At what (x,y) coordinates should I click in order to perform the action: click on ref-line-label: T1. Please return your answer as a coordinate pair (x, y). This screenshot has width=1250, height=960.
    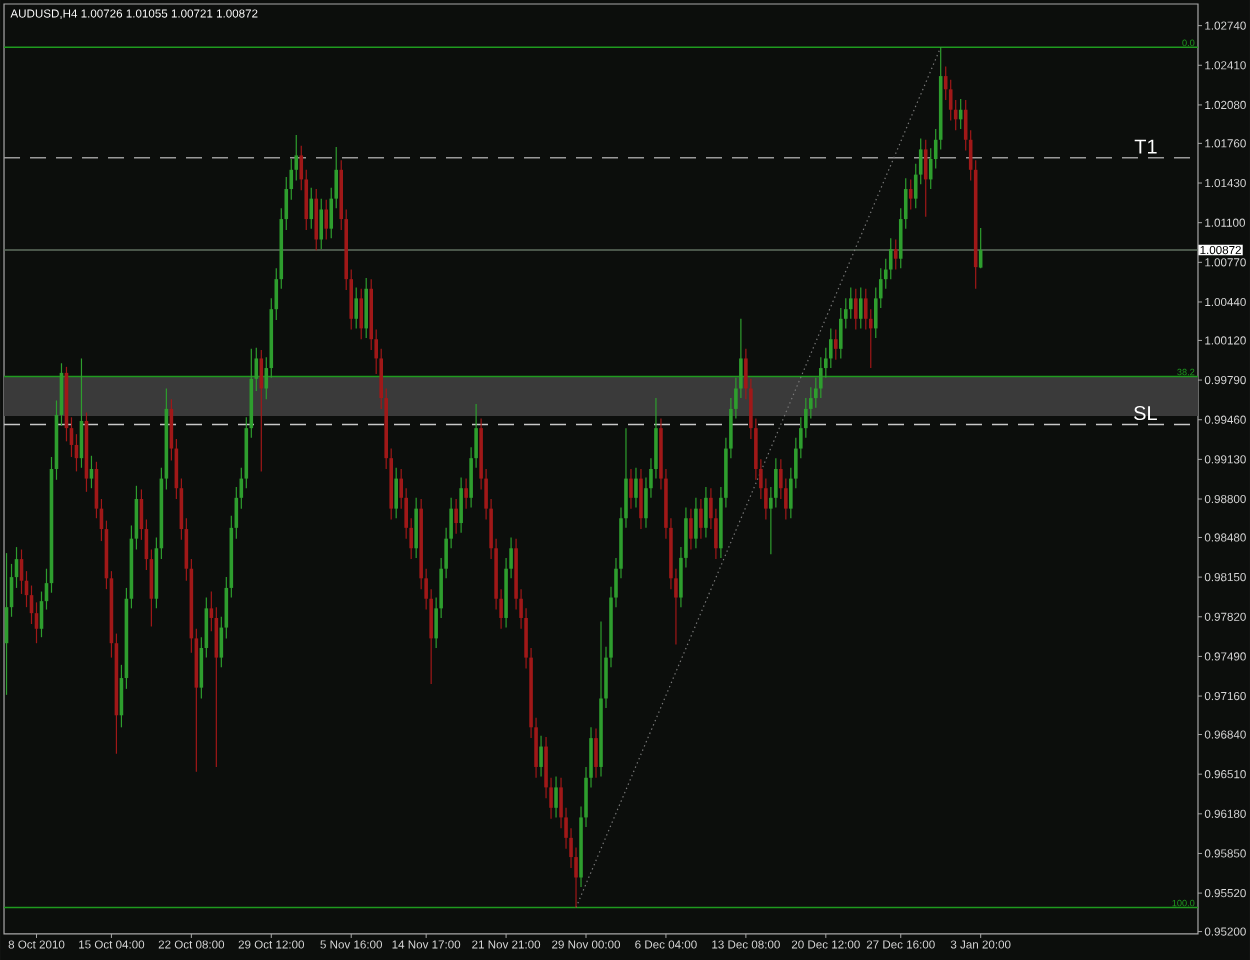
    Looking at the image, I should click on (1145, 146).